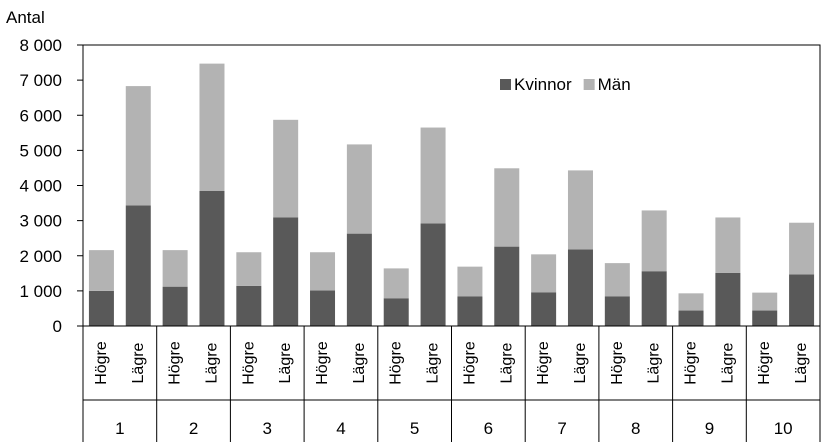 Image resolution: width=822 pixels, height=442 pixels. I want to click on legend-label: Män, so click(614, 84).